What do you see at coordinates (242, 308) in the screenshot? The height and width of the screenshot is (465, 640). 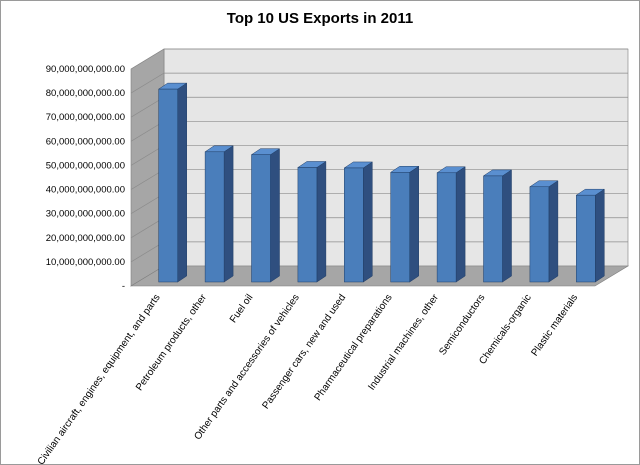 I see `x-tick-label: Fuel oil` at bounding box center [242, 308].